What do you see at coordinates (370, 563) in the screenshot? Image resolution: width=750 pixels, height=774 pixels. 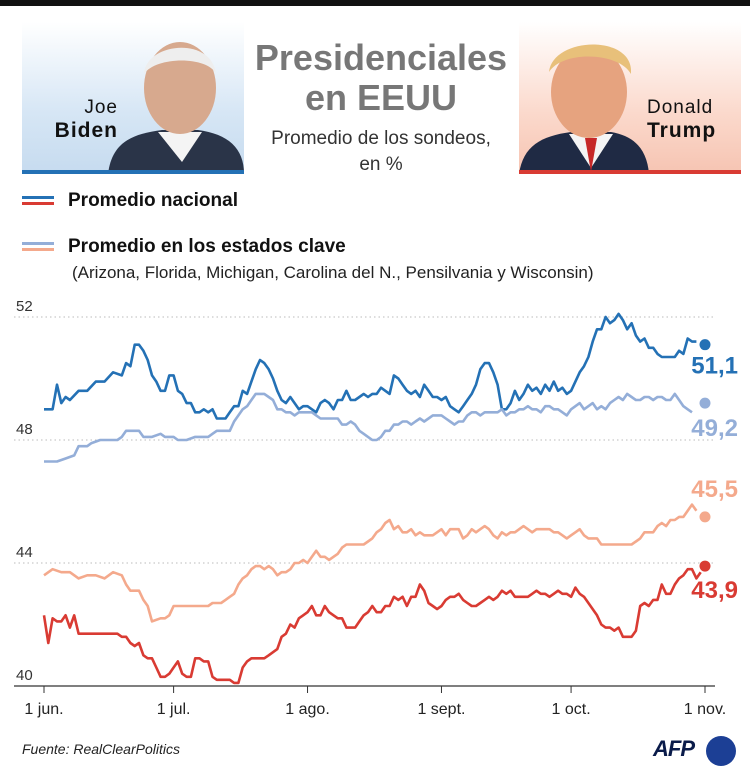 I see `series-line-trump_swing` at bounding box center [370, 563].